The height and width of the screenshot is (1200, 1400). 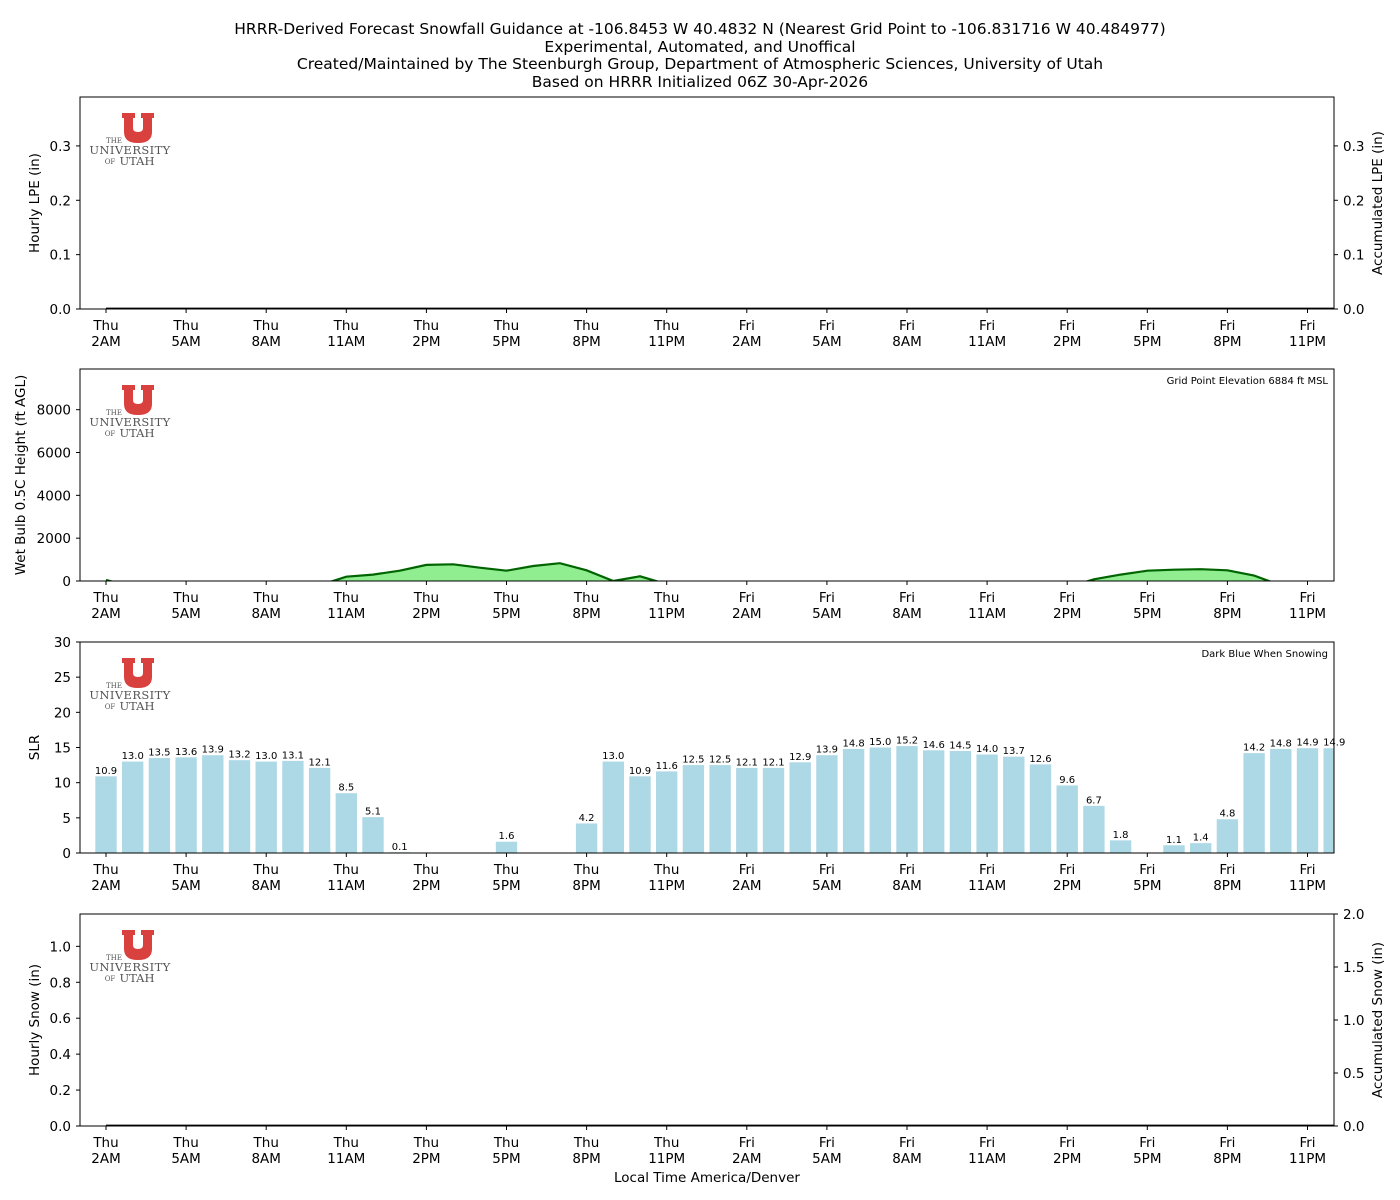 What do you see at coordinates (987, 749) in the screenshot?
I see `slr-bar-label: 14.0` at bounding box center [987, 749].